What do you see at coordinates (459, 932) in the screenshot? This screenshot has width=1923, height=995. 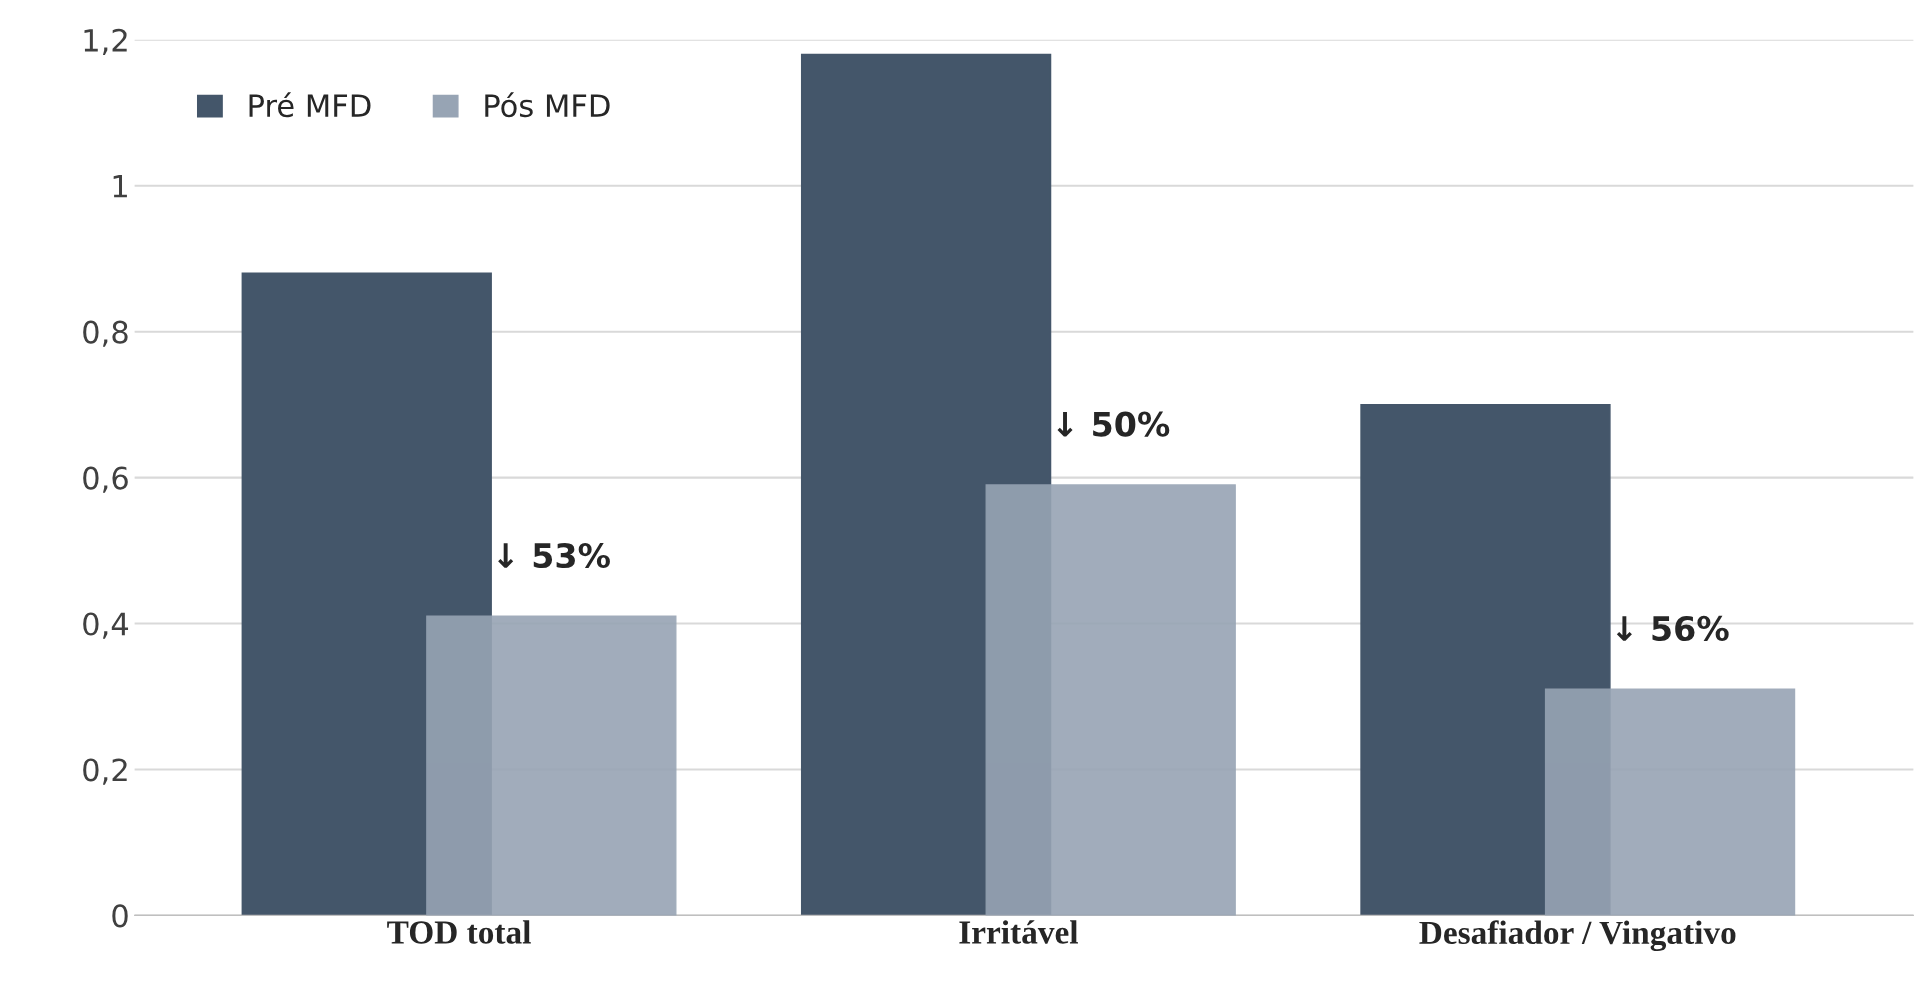 I see `x-tick-label: TOD total` at bounding box center [459, 932].